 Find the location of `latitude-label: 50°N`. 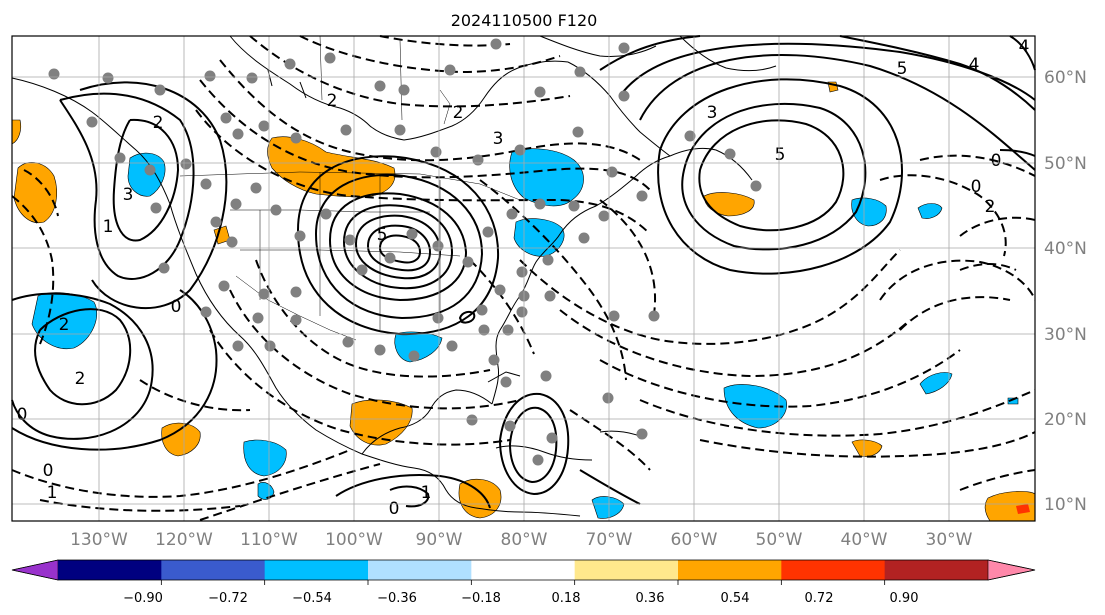

latitude-label: 50°N is located at coordinates (1065, 164).